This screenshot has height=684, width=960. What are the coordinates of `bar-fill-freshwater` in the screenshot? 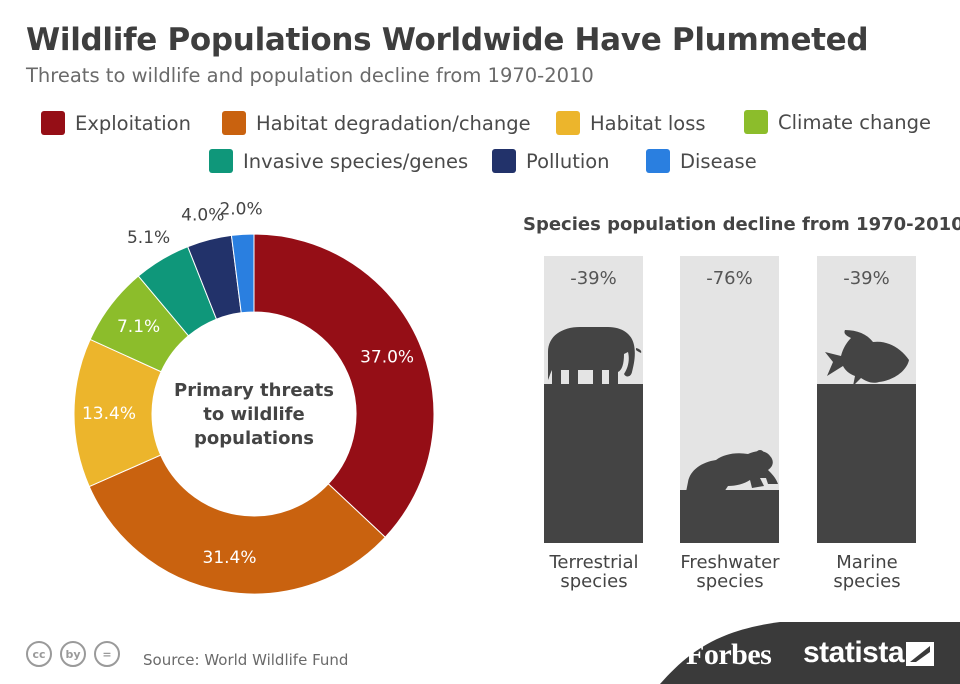 It's located at (729, 516).